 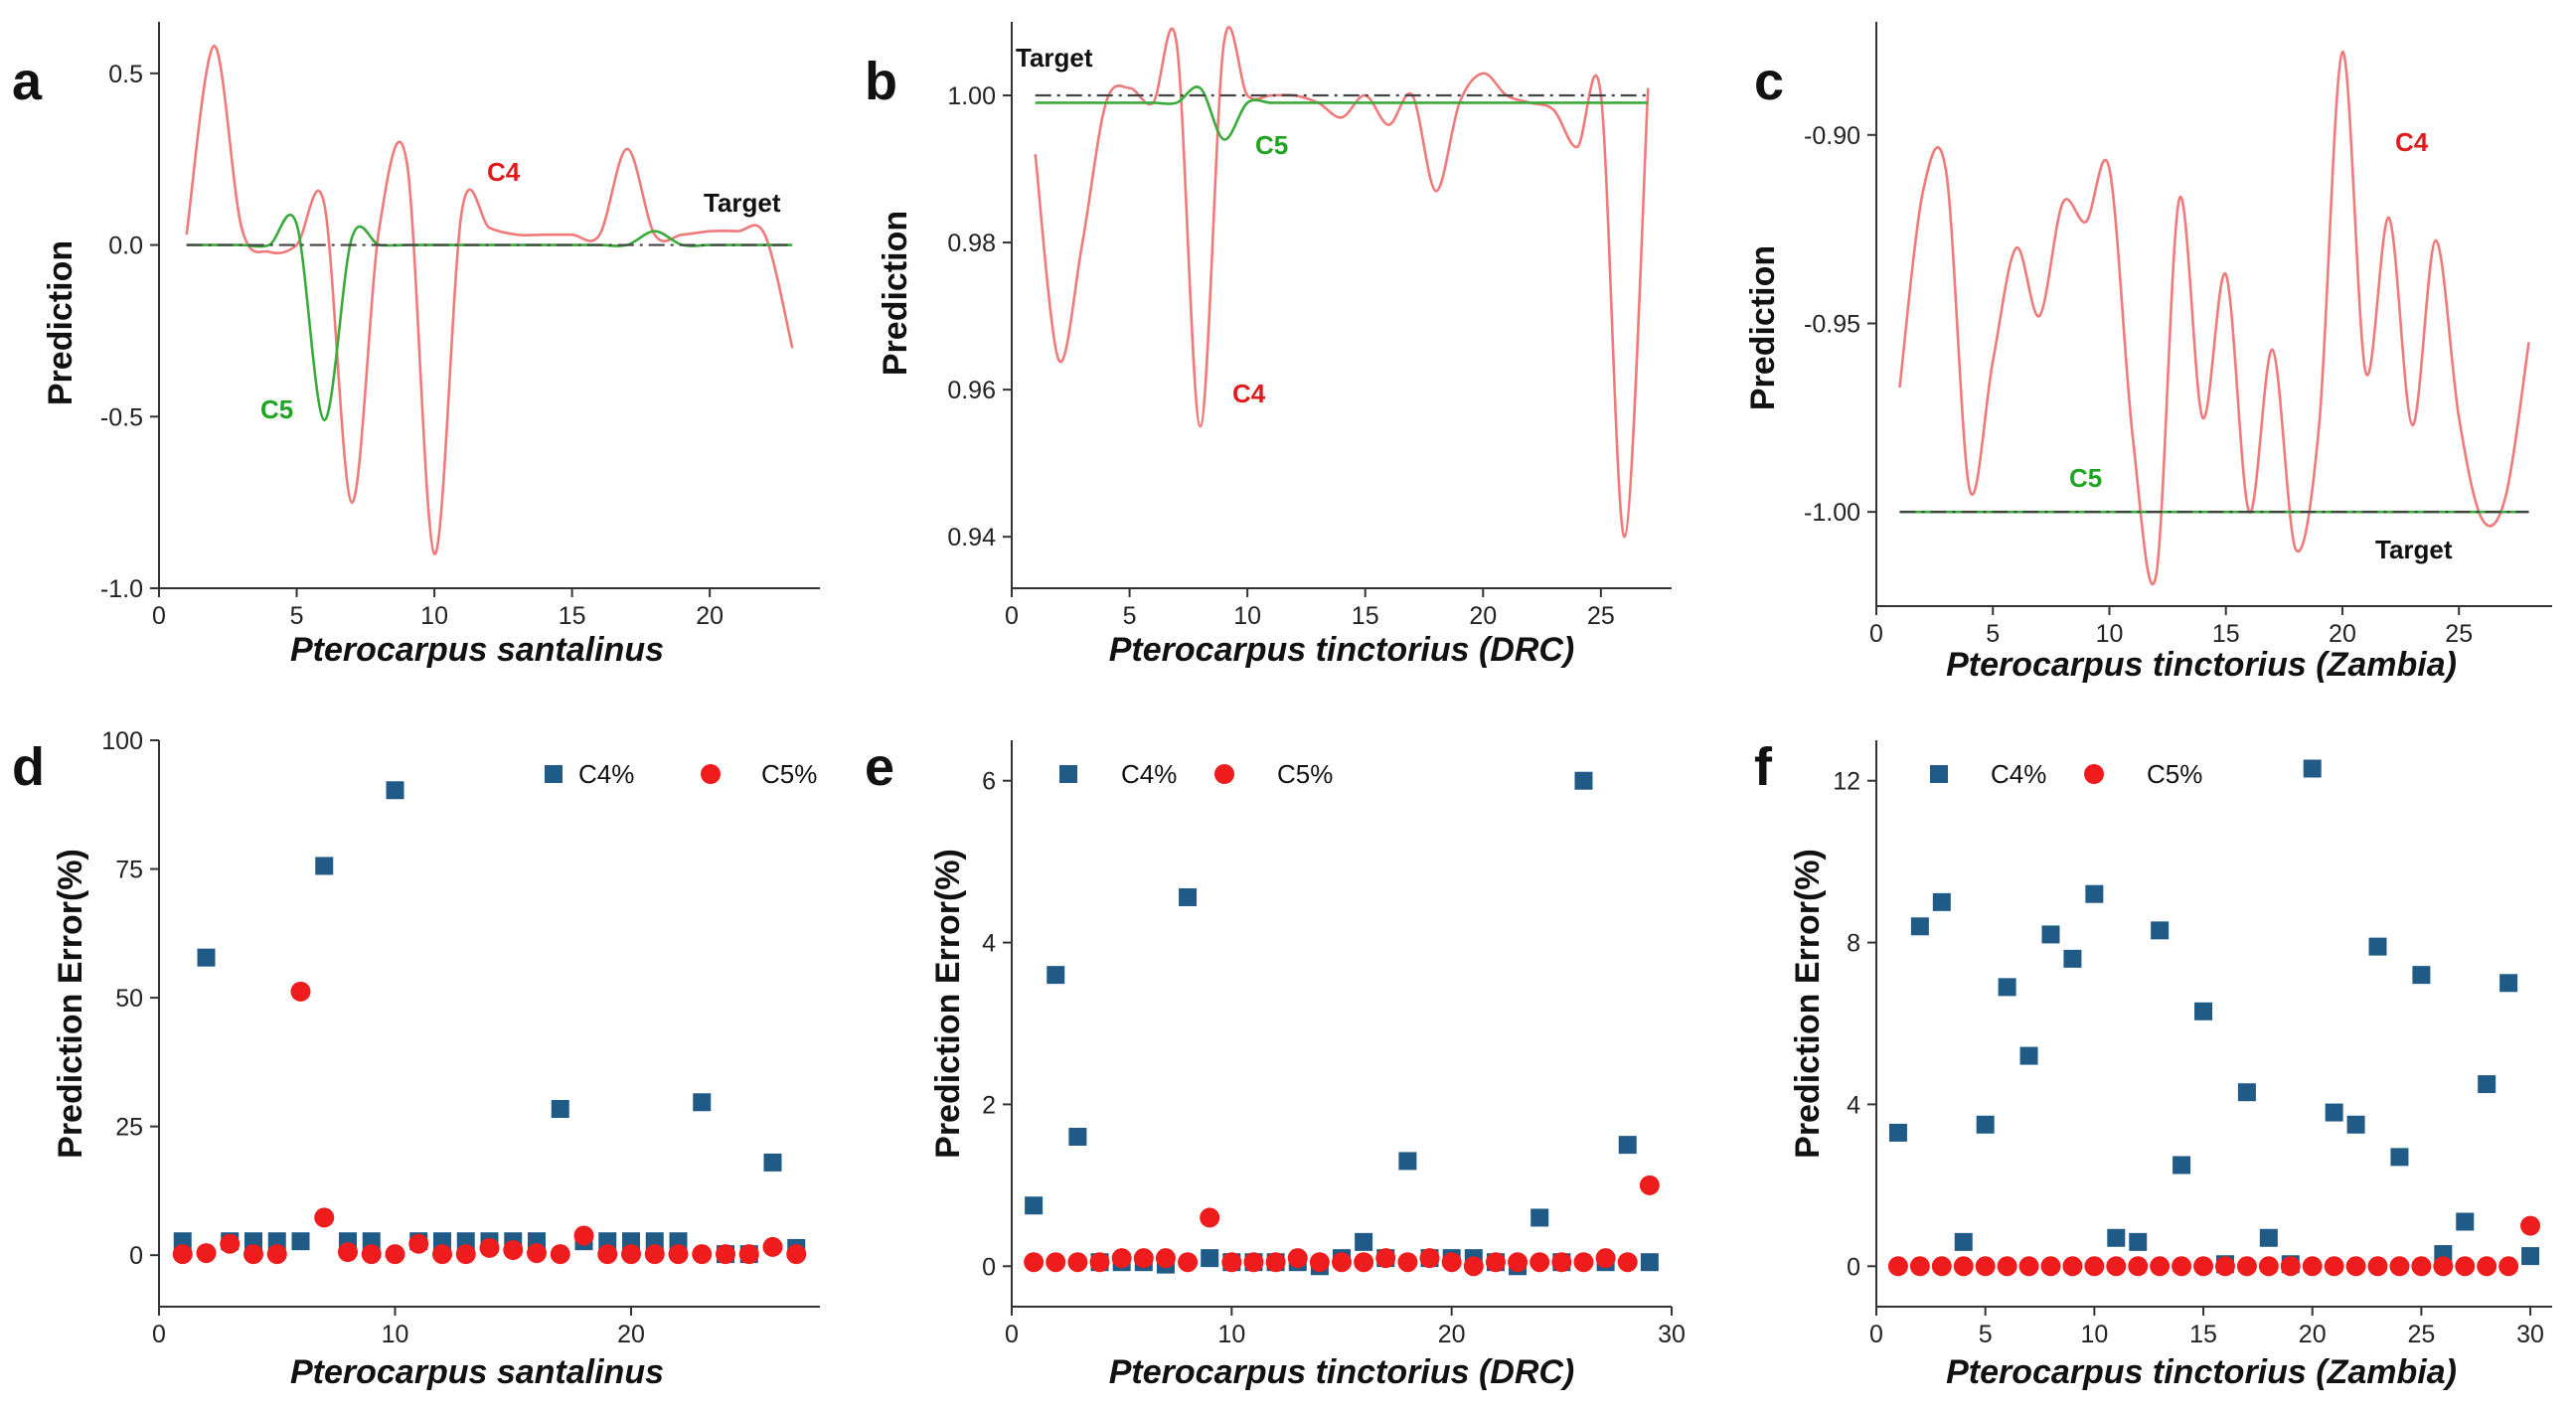 What do you see at coordinates (159, 616) in the screenshot?
I see `panel-a-x-tick-label: 0` at bounding box center [159, 616].